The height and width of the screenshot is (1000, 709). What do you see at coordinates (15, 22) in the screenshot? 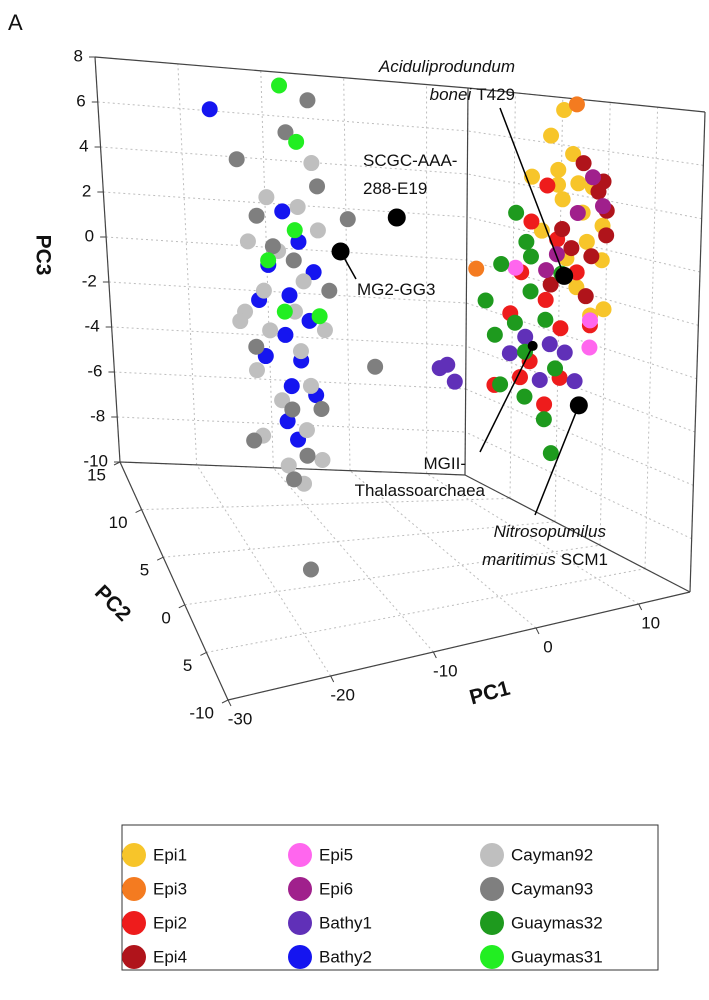
I see `panel-label: A` at bounding box center [15, 22].